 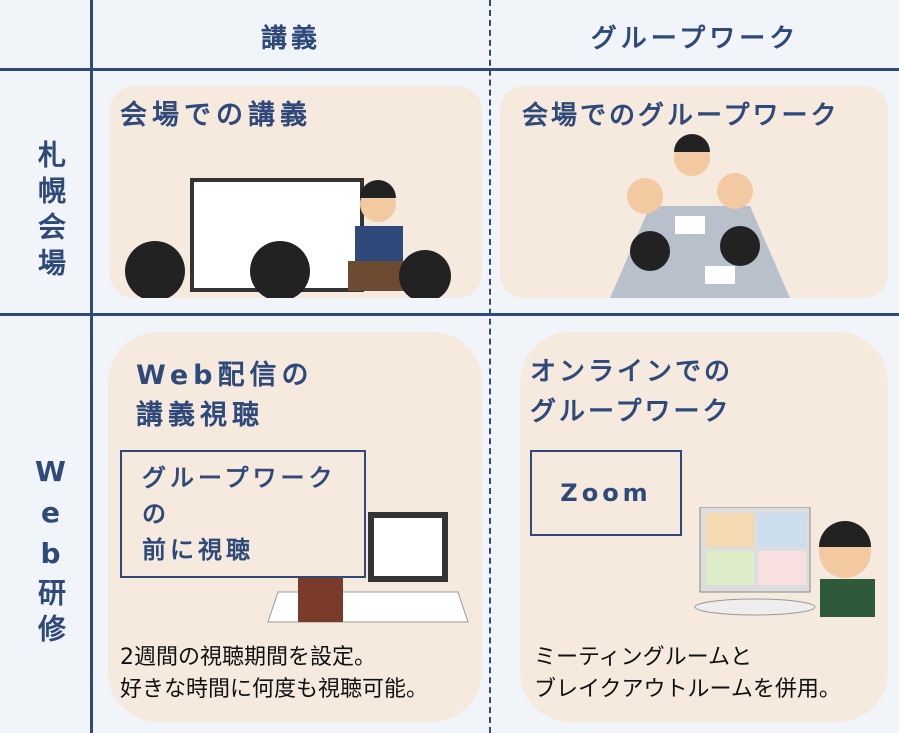 I want to click on box-line: グループワークの, so click(x=239, y=496).